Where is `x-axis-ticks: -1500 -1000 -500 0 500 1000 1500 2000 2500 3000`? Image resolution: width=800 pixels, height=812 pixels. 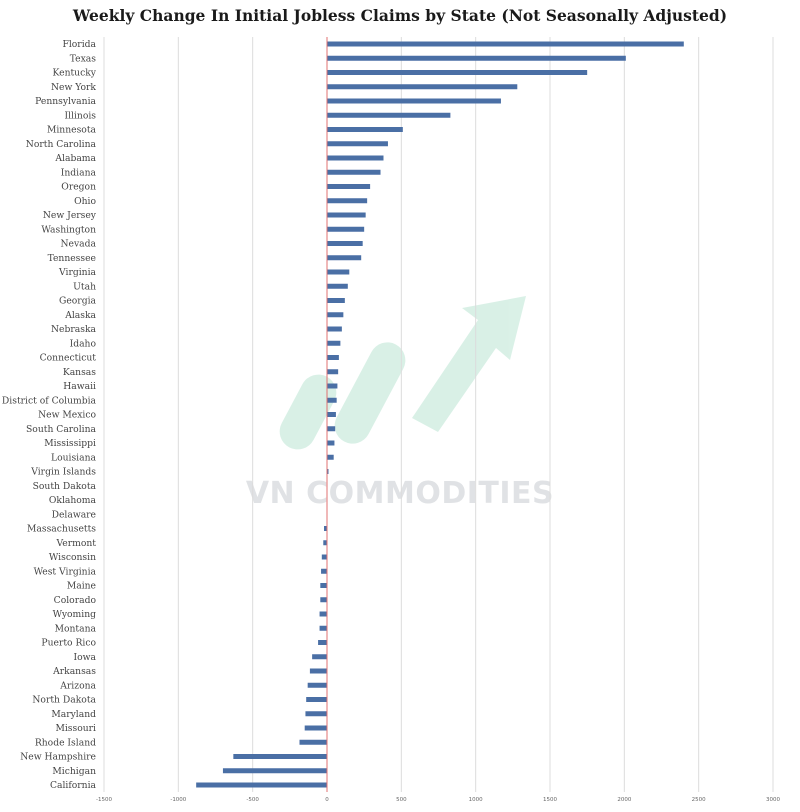 x-axis-ticks: -1500 -1000 -500 0 500 1000 1500 2000 2500 3000 is located at coordinates (438, 800).